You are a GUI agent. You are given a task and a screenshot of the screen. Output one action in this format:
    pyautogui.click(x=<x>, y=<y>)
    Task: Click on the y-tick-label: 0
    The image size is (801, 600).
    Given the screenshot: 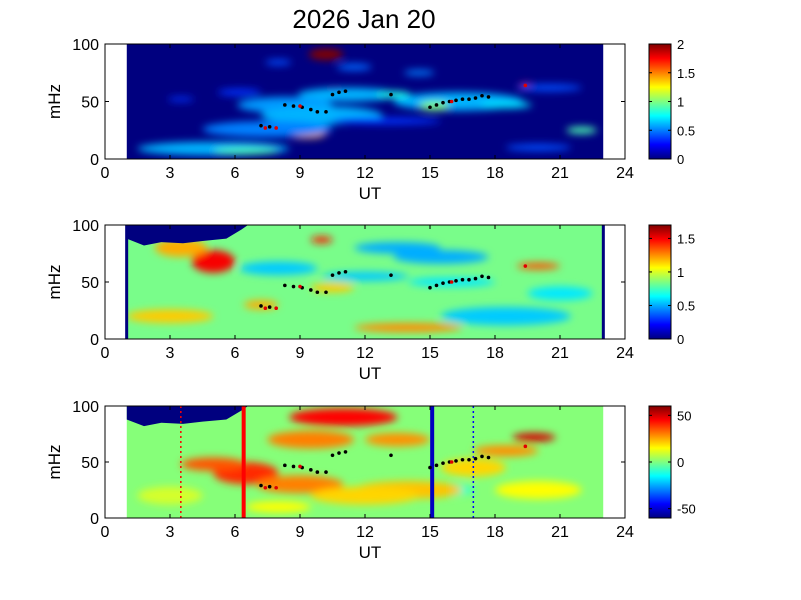 What is the action you would take?
    pyautogui.click(x=94, y=160)
    